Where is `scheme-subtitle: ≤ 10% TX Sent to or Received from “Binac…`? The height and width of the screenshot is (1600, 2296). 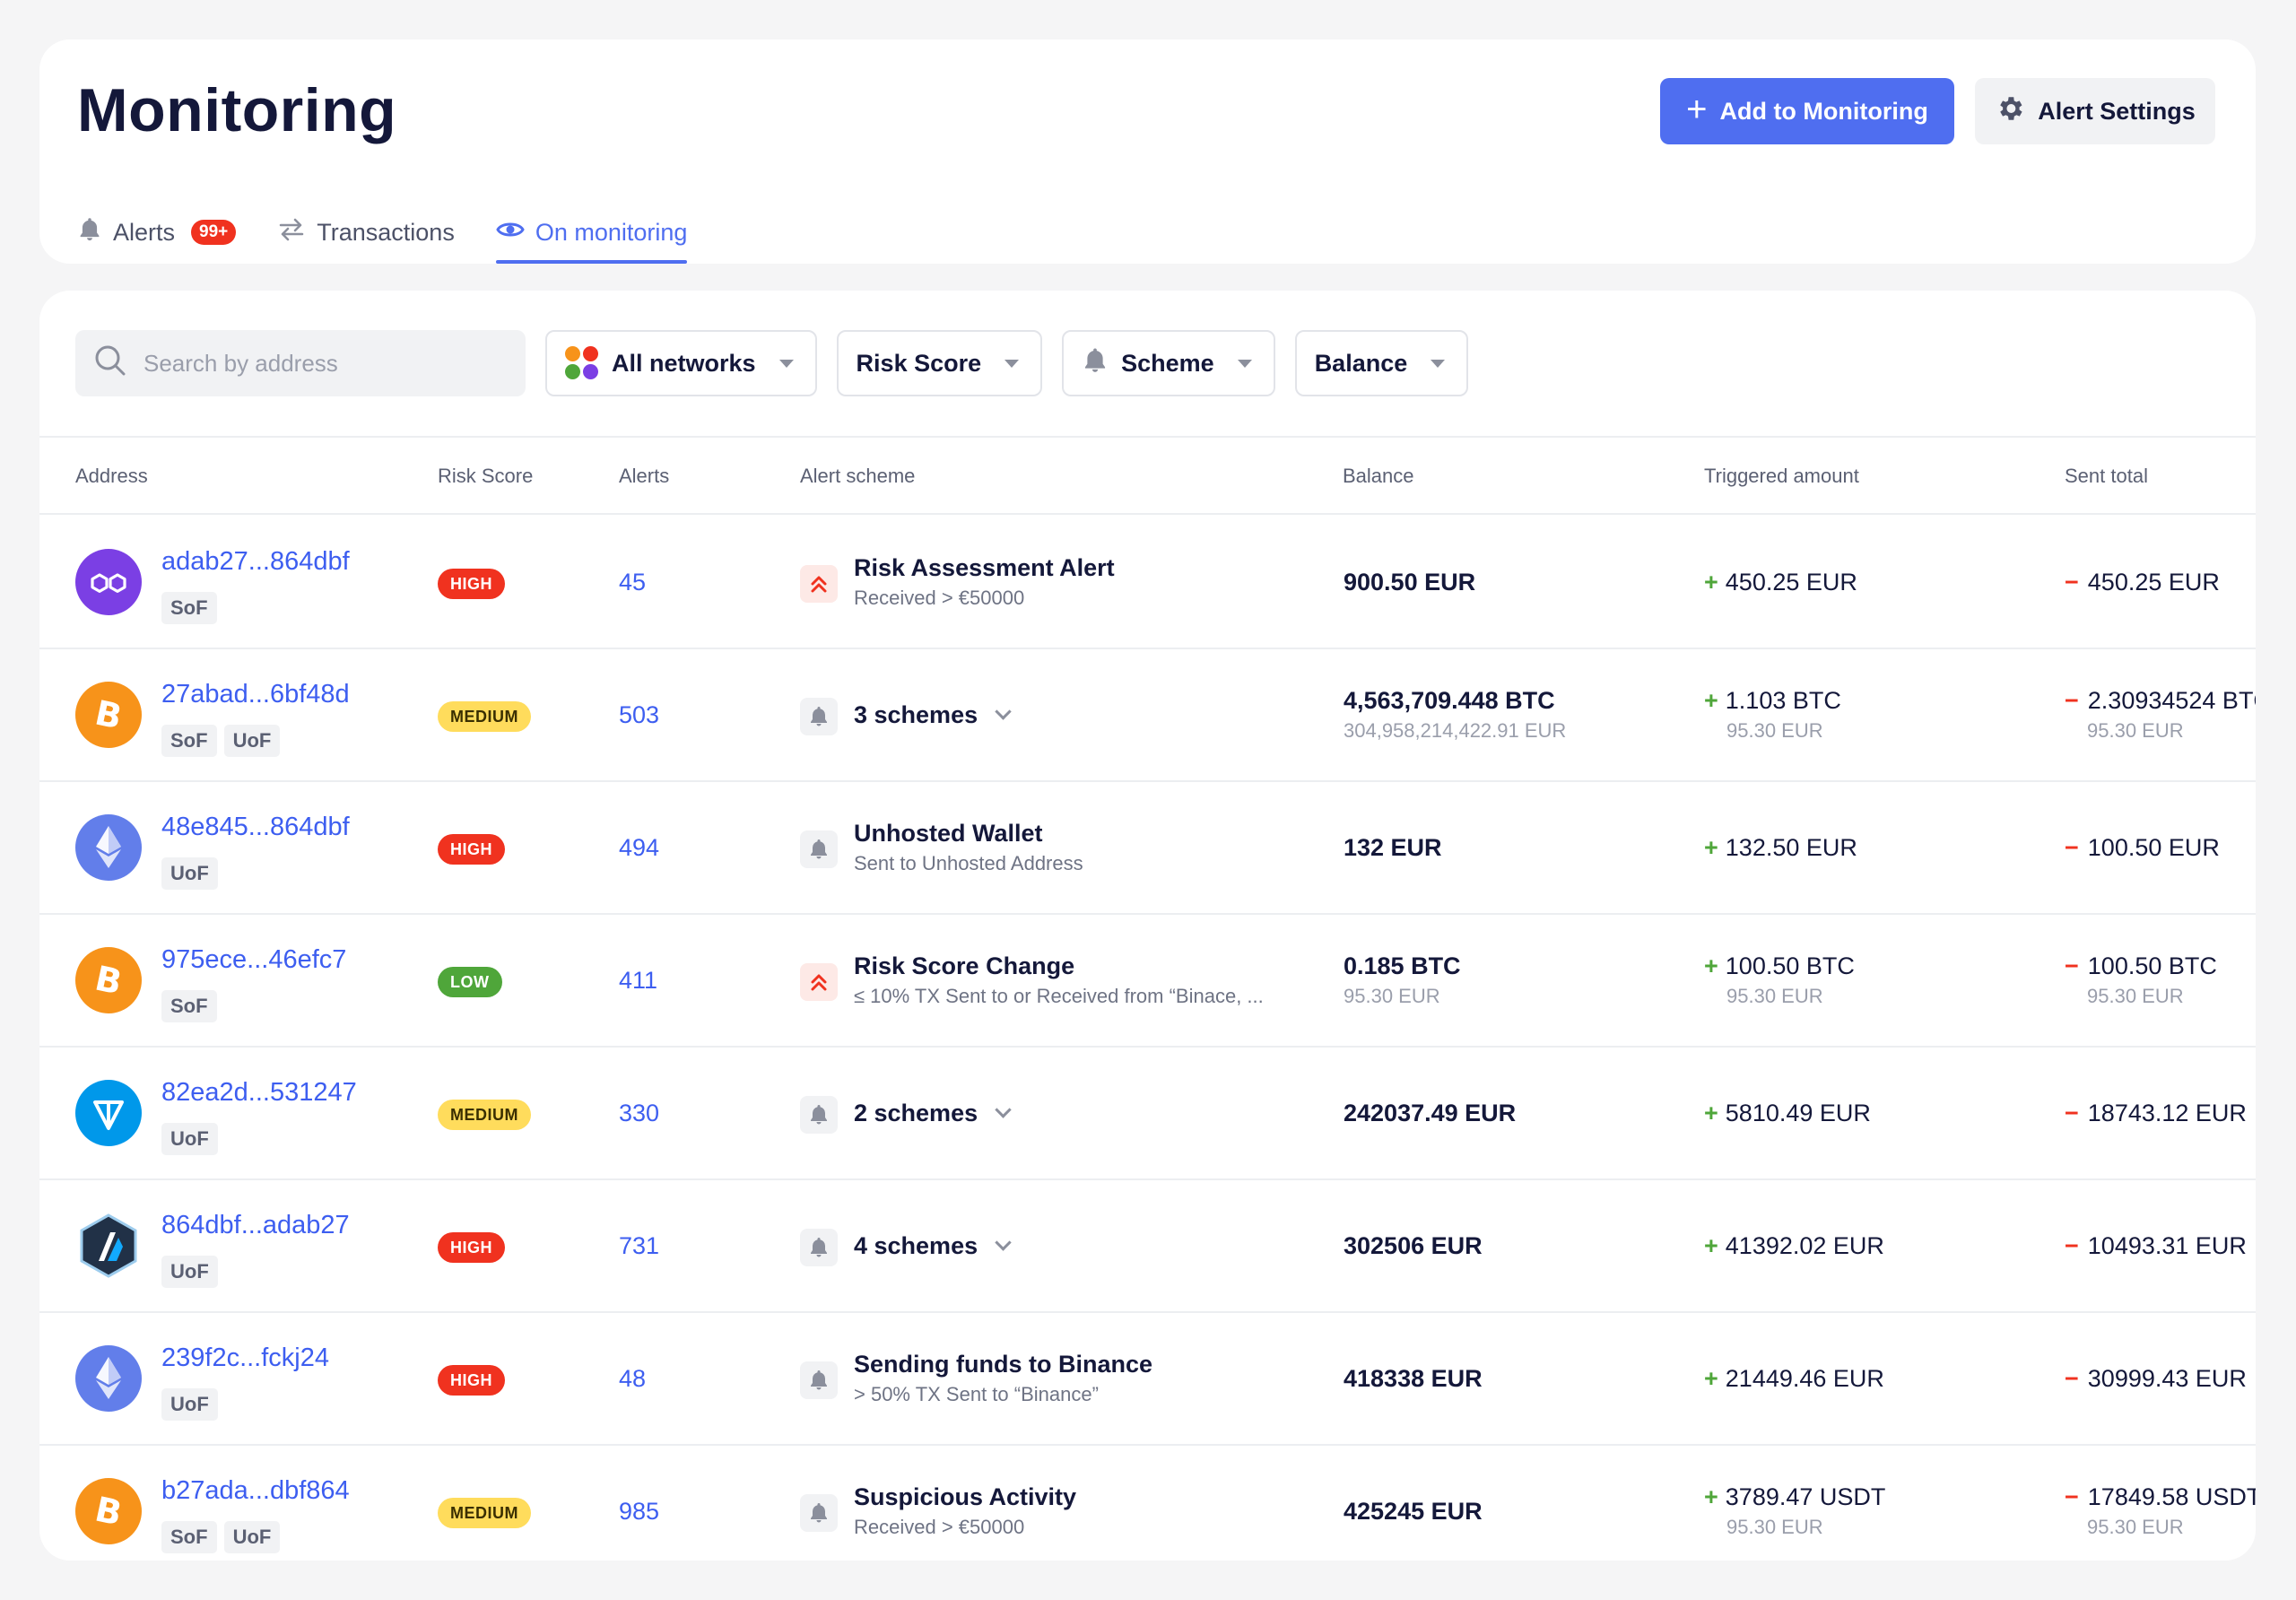 scheme-subtitle: ≤ 10% TX Sent to or Received from “Binac… is located at coordinates (1059, 996).